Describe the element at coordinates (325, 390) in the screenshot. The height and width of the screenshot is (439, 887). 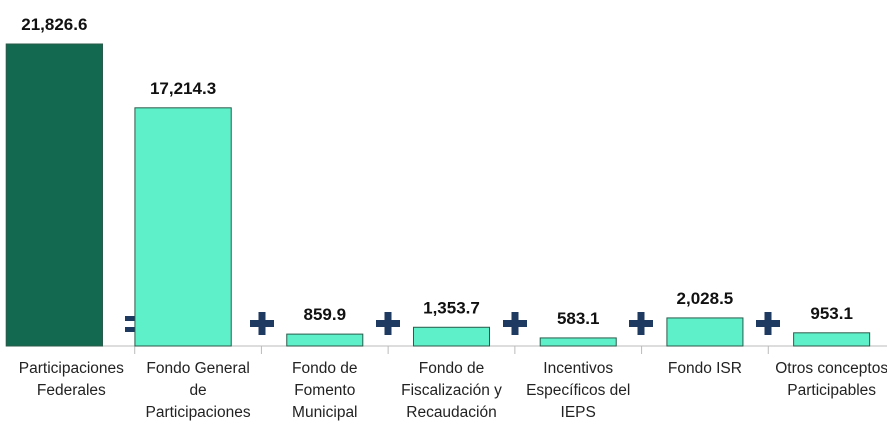
I see `category-label: Fondo de Fomento Municipal` at that location.